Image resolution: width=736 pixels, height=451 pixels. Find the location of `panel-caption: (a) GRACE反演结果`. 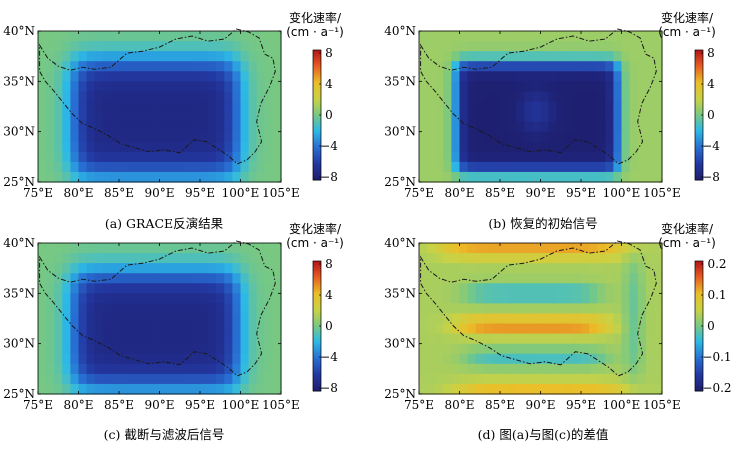

panel-caption: (a) GRACE反演结果 is located at coordinates (164, 223).